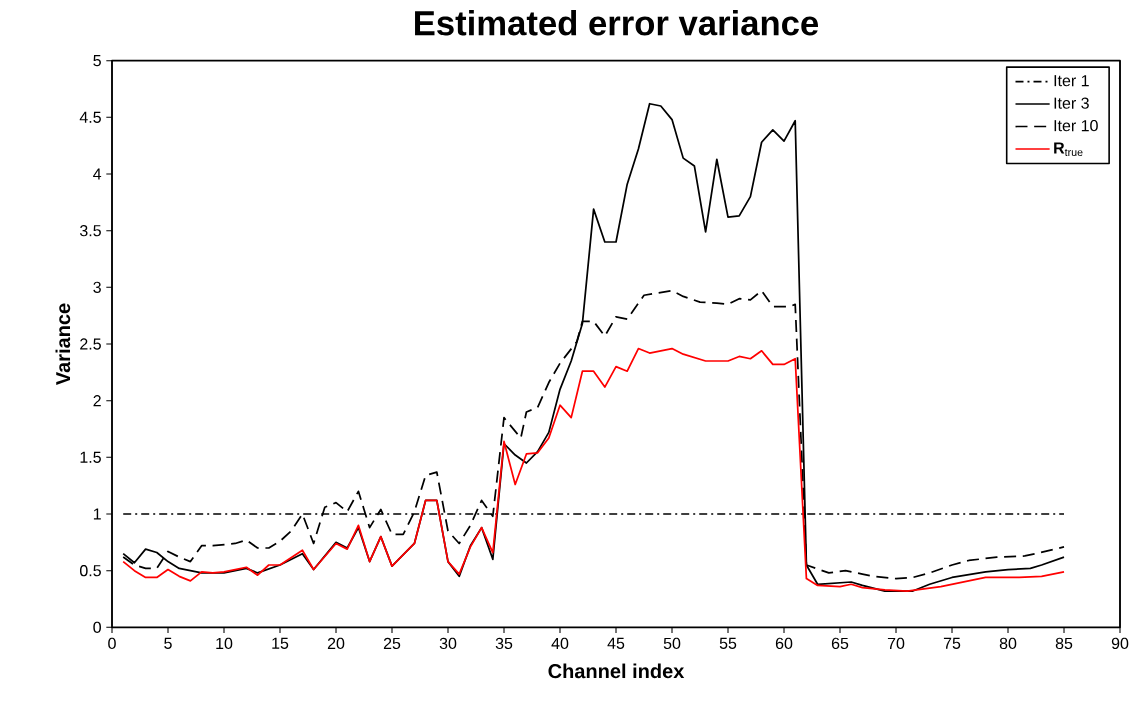 The image size is (1142, 718). I want to click on x-tick-label: 0, so click(112, 643).